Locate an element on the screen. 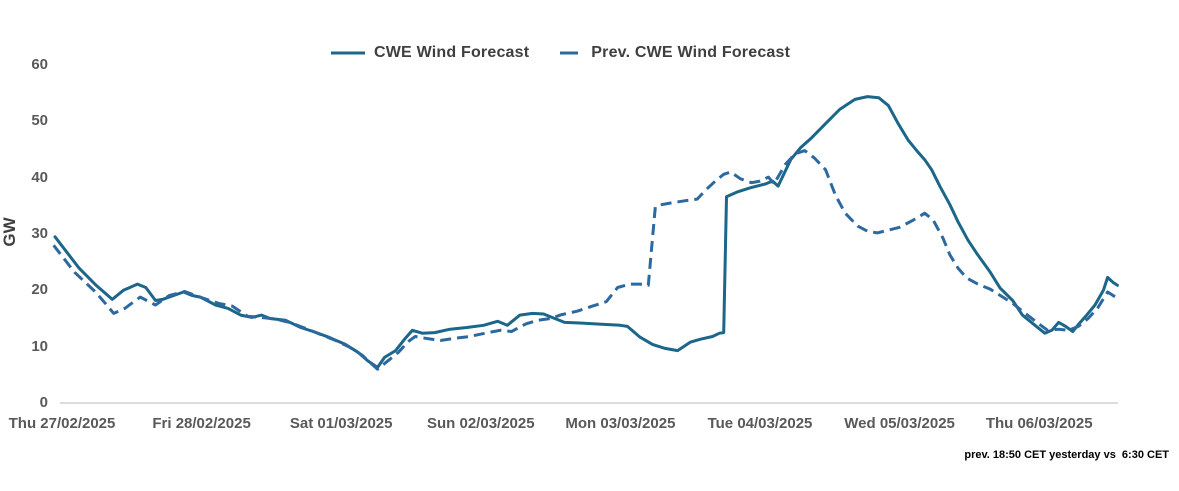  legend-item-previous-forecast: Prev. CWE Wind Forecast is located at coordinates (673, 53).